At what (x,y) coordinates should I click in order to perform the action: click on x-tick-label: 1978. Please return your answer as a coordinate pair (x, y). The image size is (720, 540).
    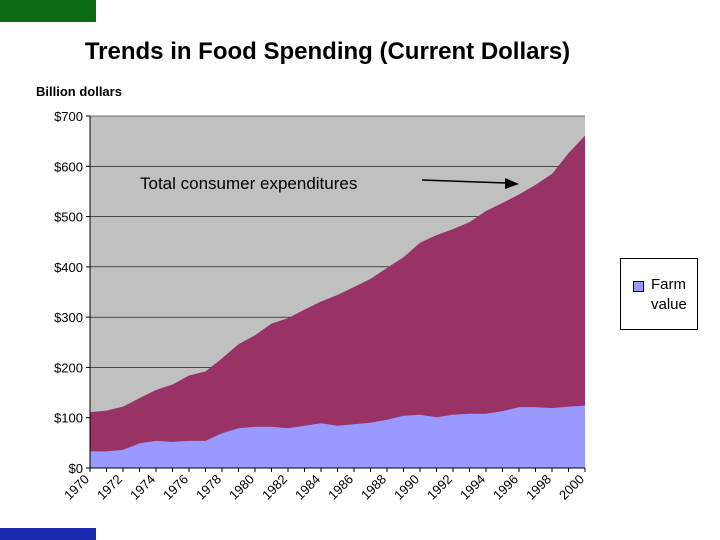
    Looking at the image, I should click on (208, 487).